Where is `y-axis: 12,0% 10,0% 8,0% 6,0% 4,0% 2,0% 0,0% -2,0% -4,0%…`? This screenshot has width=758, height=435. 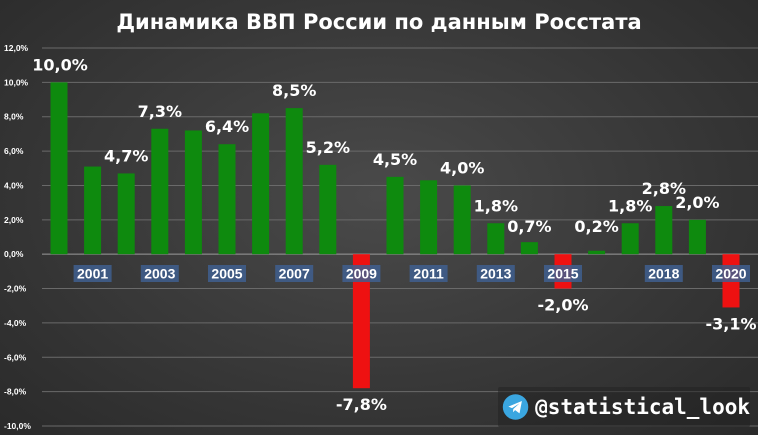 y-axis: 12,0% 10,0% 8,0% 6,0% 4,0% 2,0% 0,0% -2,0% -4,0%… is located at coordinates (17, 237).